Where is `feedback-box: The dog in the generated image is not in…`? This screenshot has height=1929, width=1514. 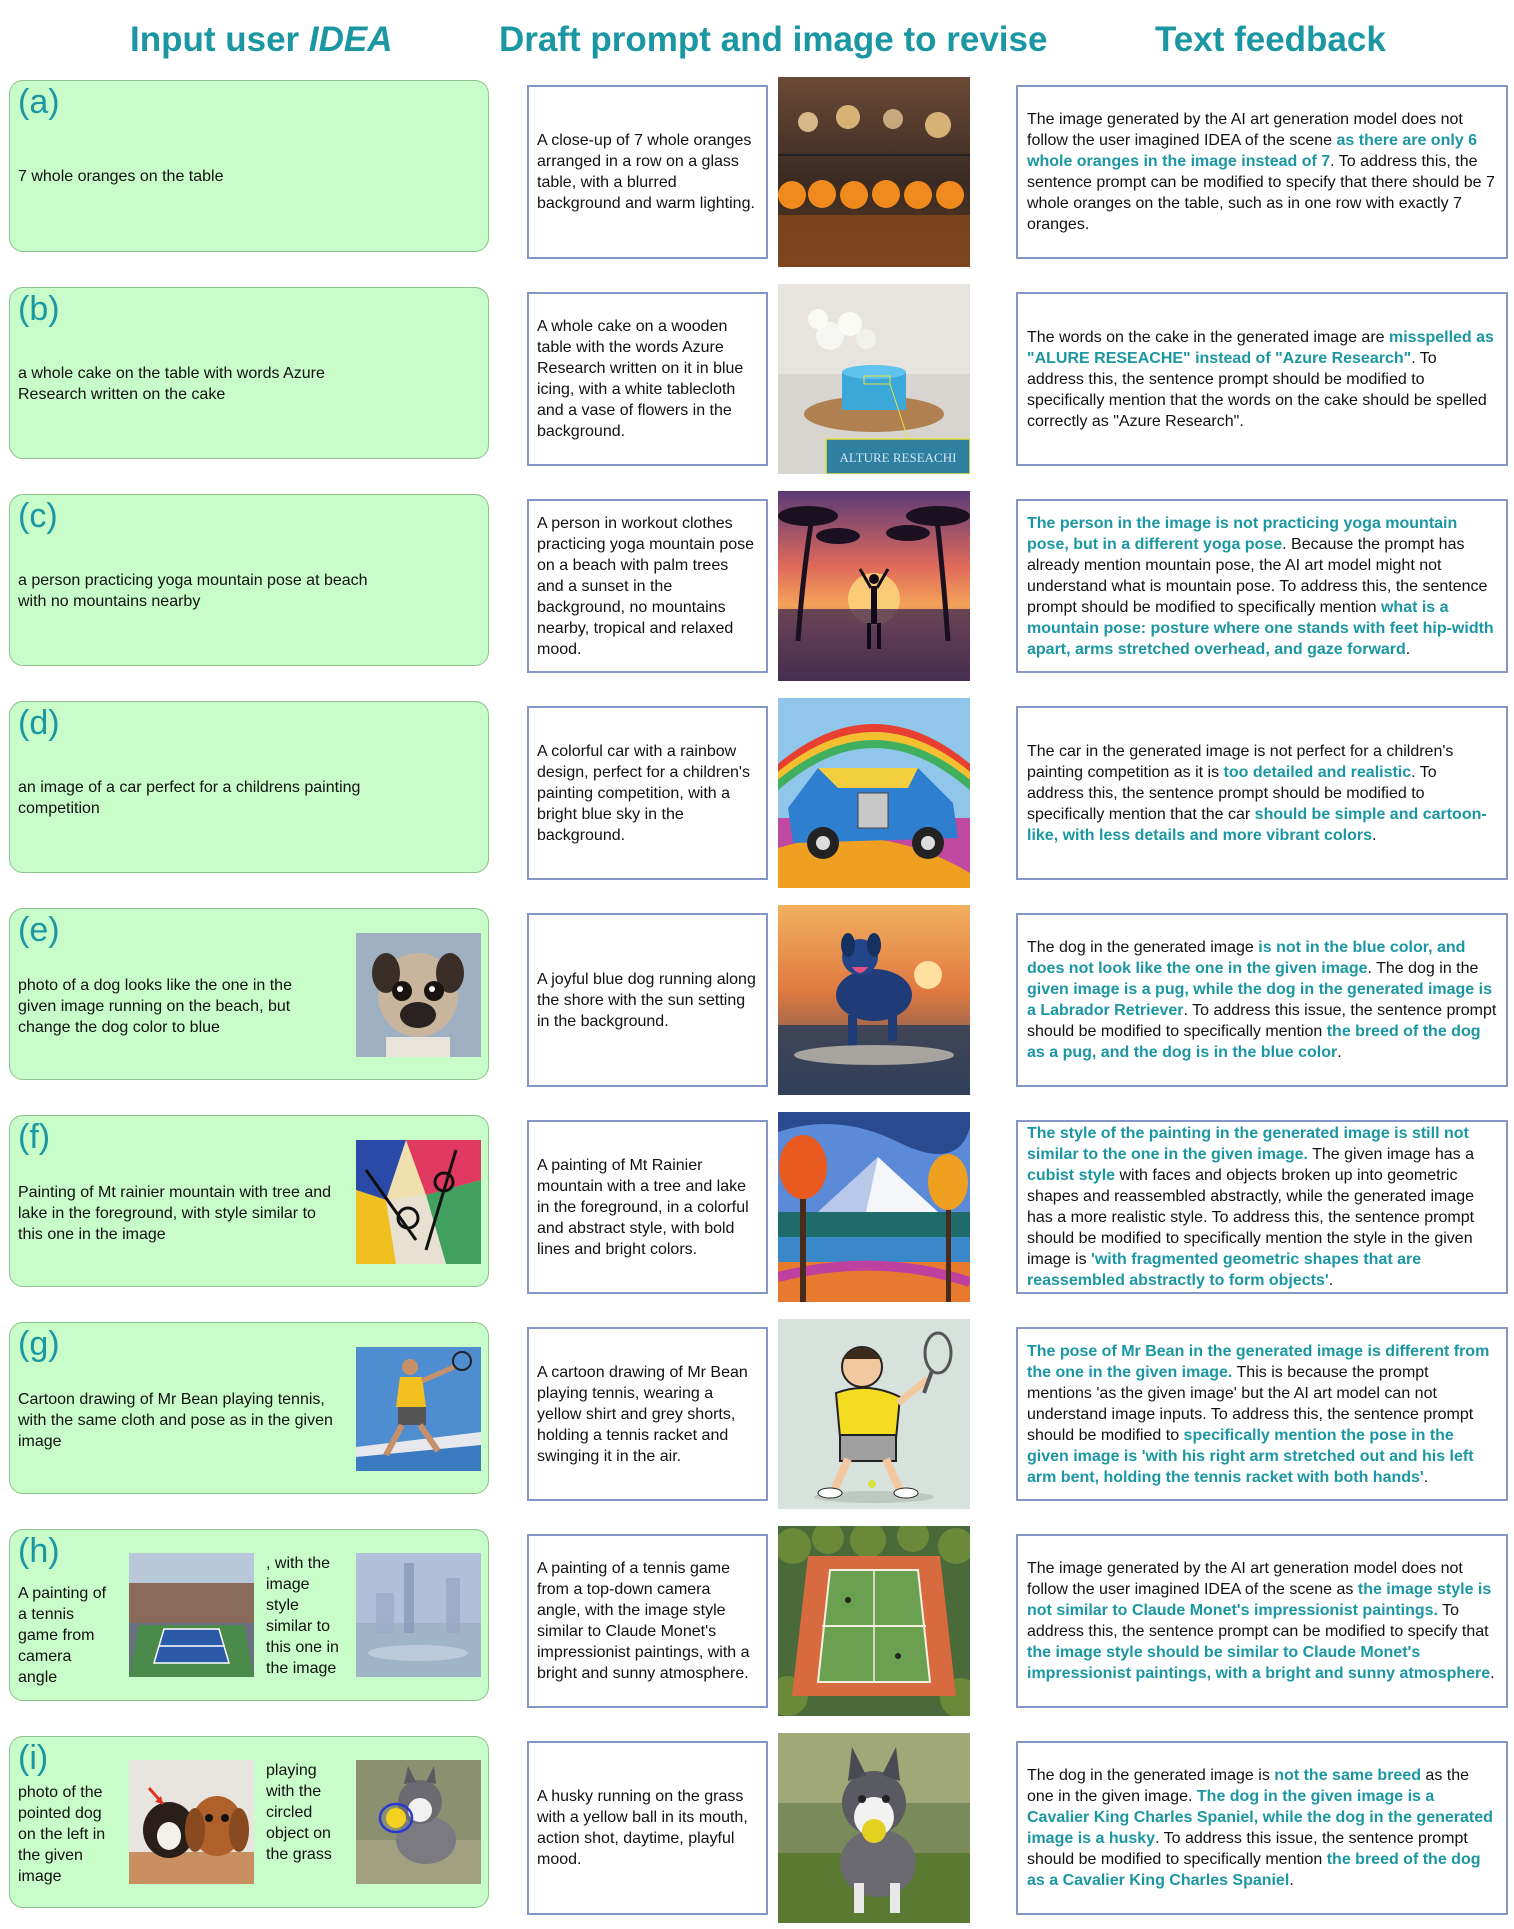 feedback-box: The dog in the generated image is not in… is located at coordinates (1262, 1000).